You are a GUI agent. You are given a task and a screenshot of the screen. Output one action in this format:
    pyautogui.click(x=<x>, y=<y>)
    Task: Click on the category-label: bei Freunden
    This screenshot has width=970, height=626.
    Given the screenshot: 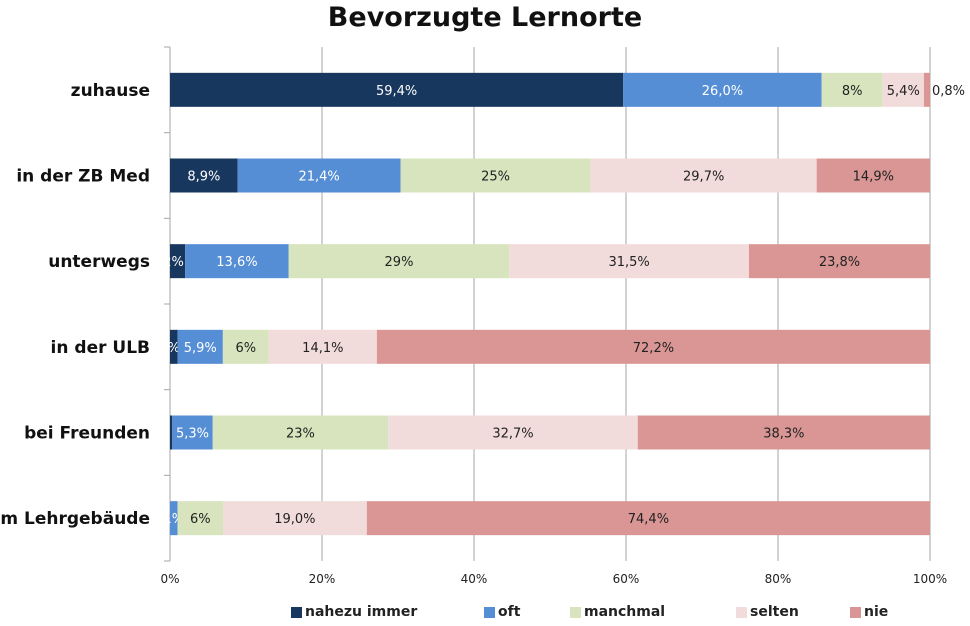 What is the action you would take?
    pyautogui.click(x=87, y=434)
    